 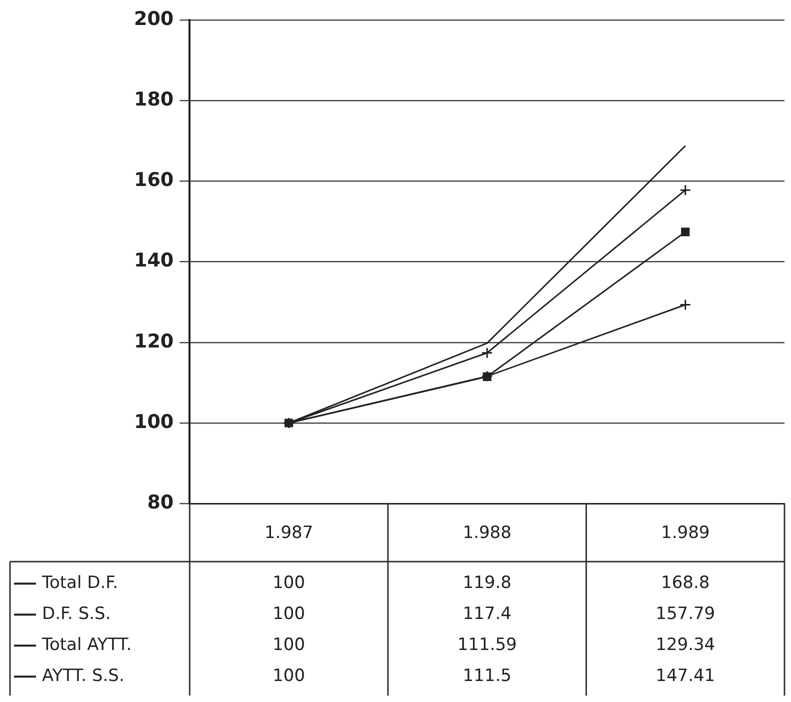 I want to click on y-tick-label: 180, so click(x=154, y=99).